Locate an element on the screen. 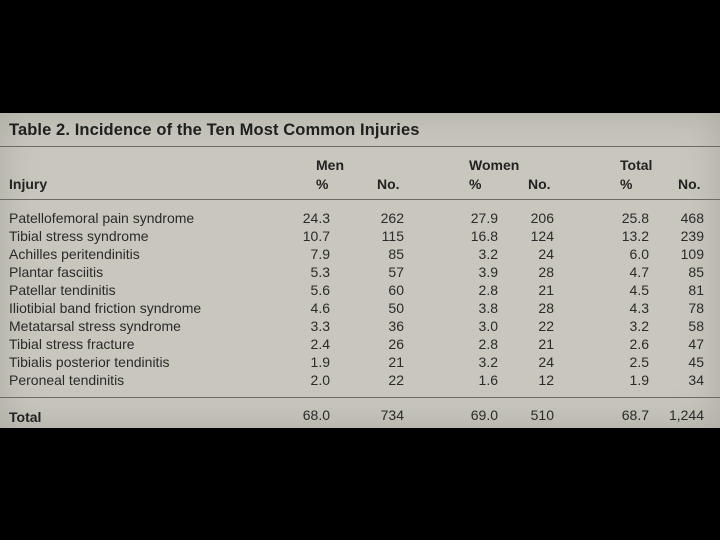 The width and height of the screenshot is (720, 540). cell-men-pct: 5.6 is located at coordinates (320, 290).